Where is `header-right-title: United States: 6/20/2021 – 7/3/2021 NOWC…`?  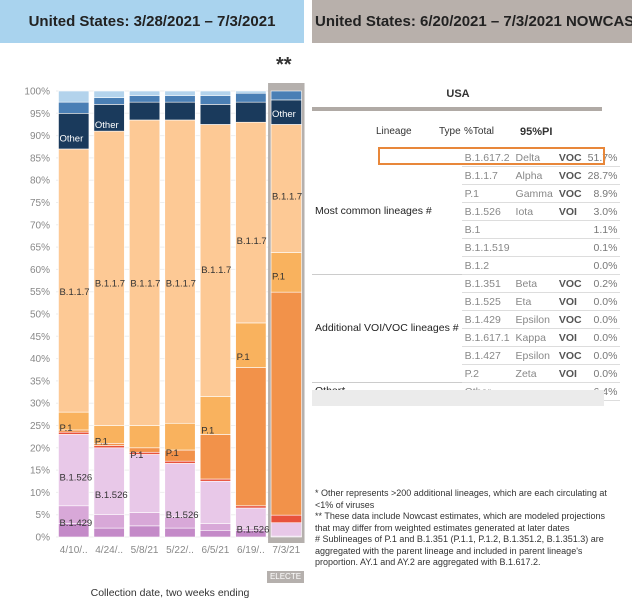 header-right-title: United States: 6/20/2021 – 7/3/2021 NOWC… is located at coordinates (473, 21).